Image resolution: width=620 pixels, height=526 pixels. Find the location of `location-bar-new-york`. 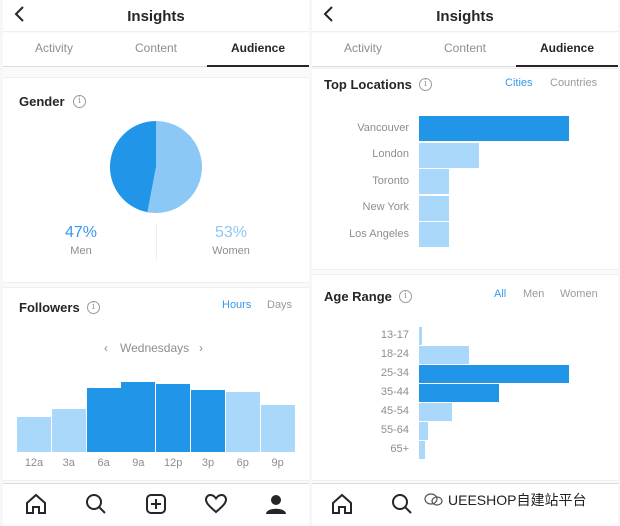

location-bar-new-york is located at coordinates (434, 208).